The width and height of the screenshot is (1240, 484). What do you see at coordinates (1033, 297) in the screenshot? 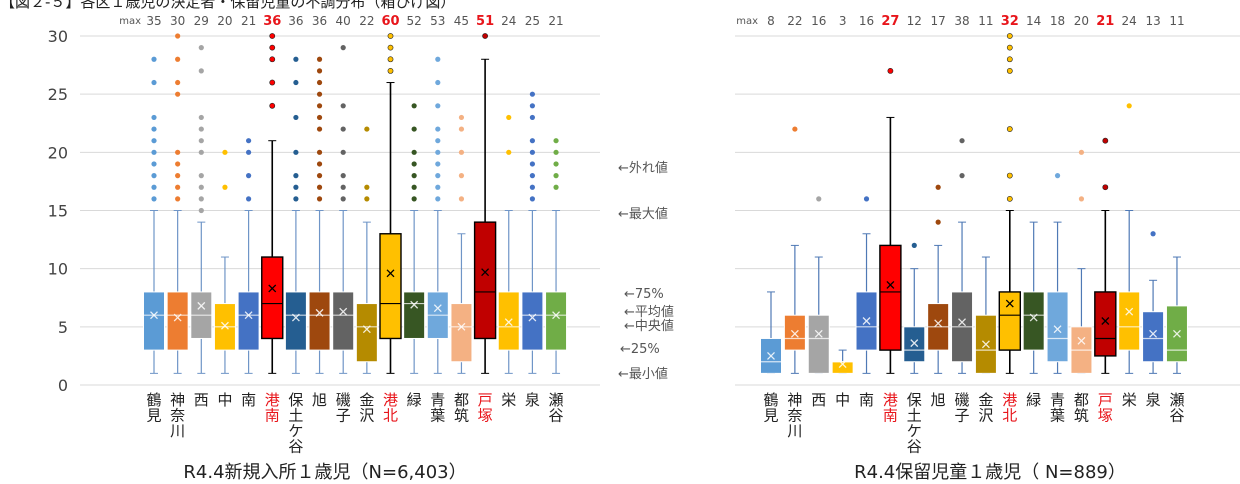
I see `box-緑` at bounding box center [1033, 297].